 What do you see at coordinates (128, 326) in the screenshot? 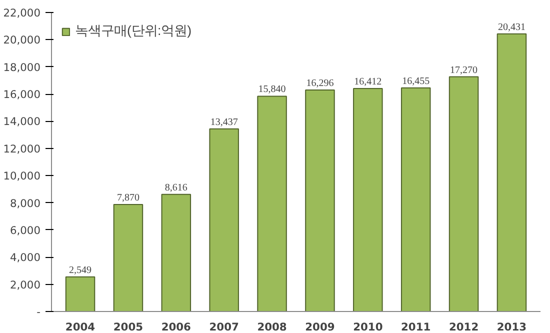
I see `x-tick-label: 2005` at bounding box center [128, 326].